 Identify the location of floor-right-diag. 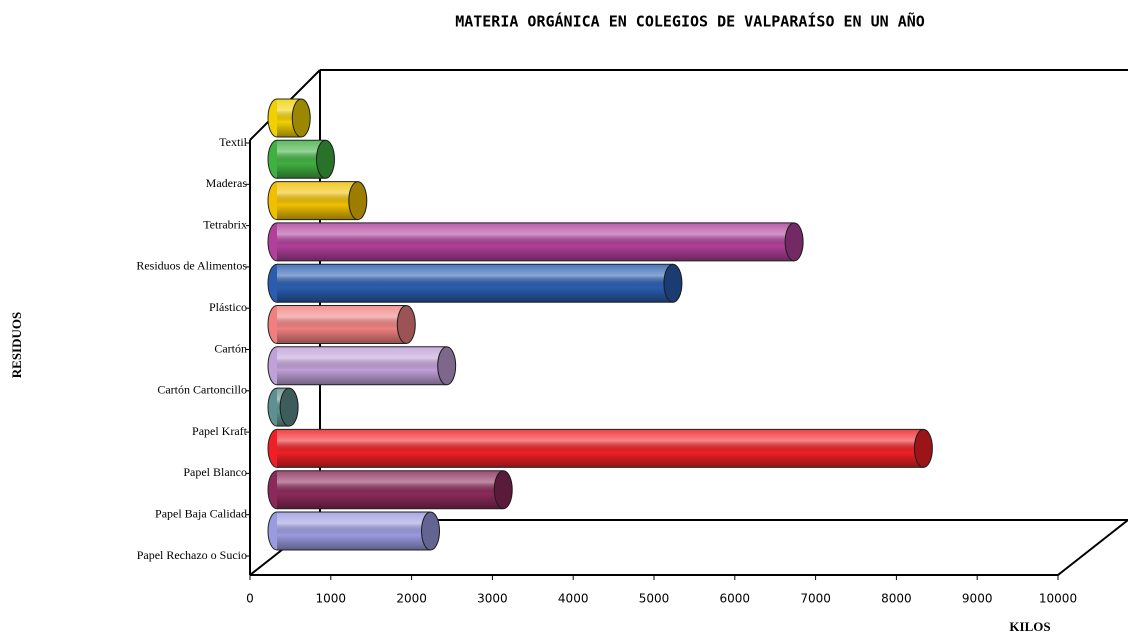
(1092, 547).